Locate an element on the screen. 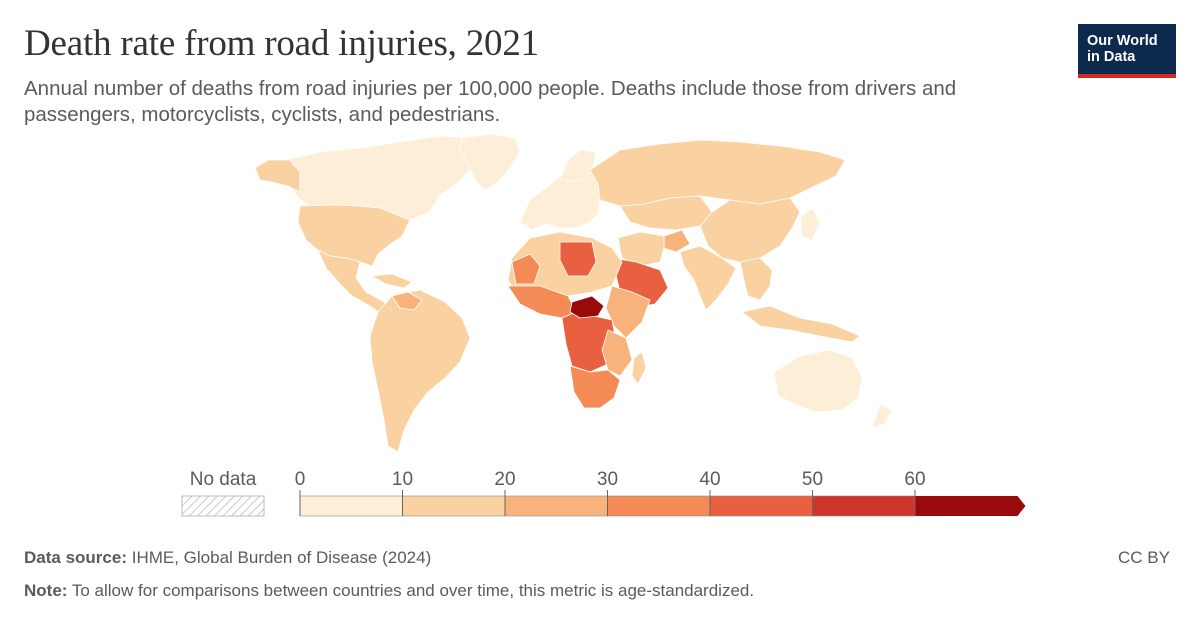  owid-logo: Our World in Data is located at coordinates (1127, 51).